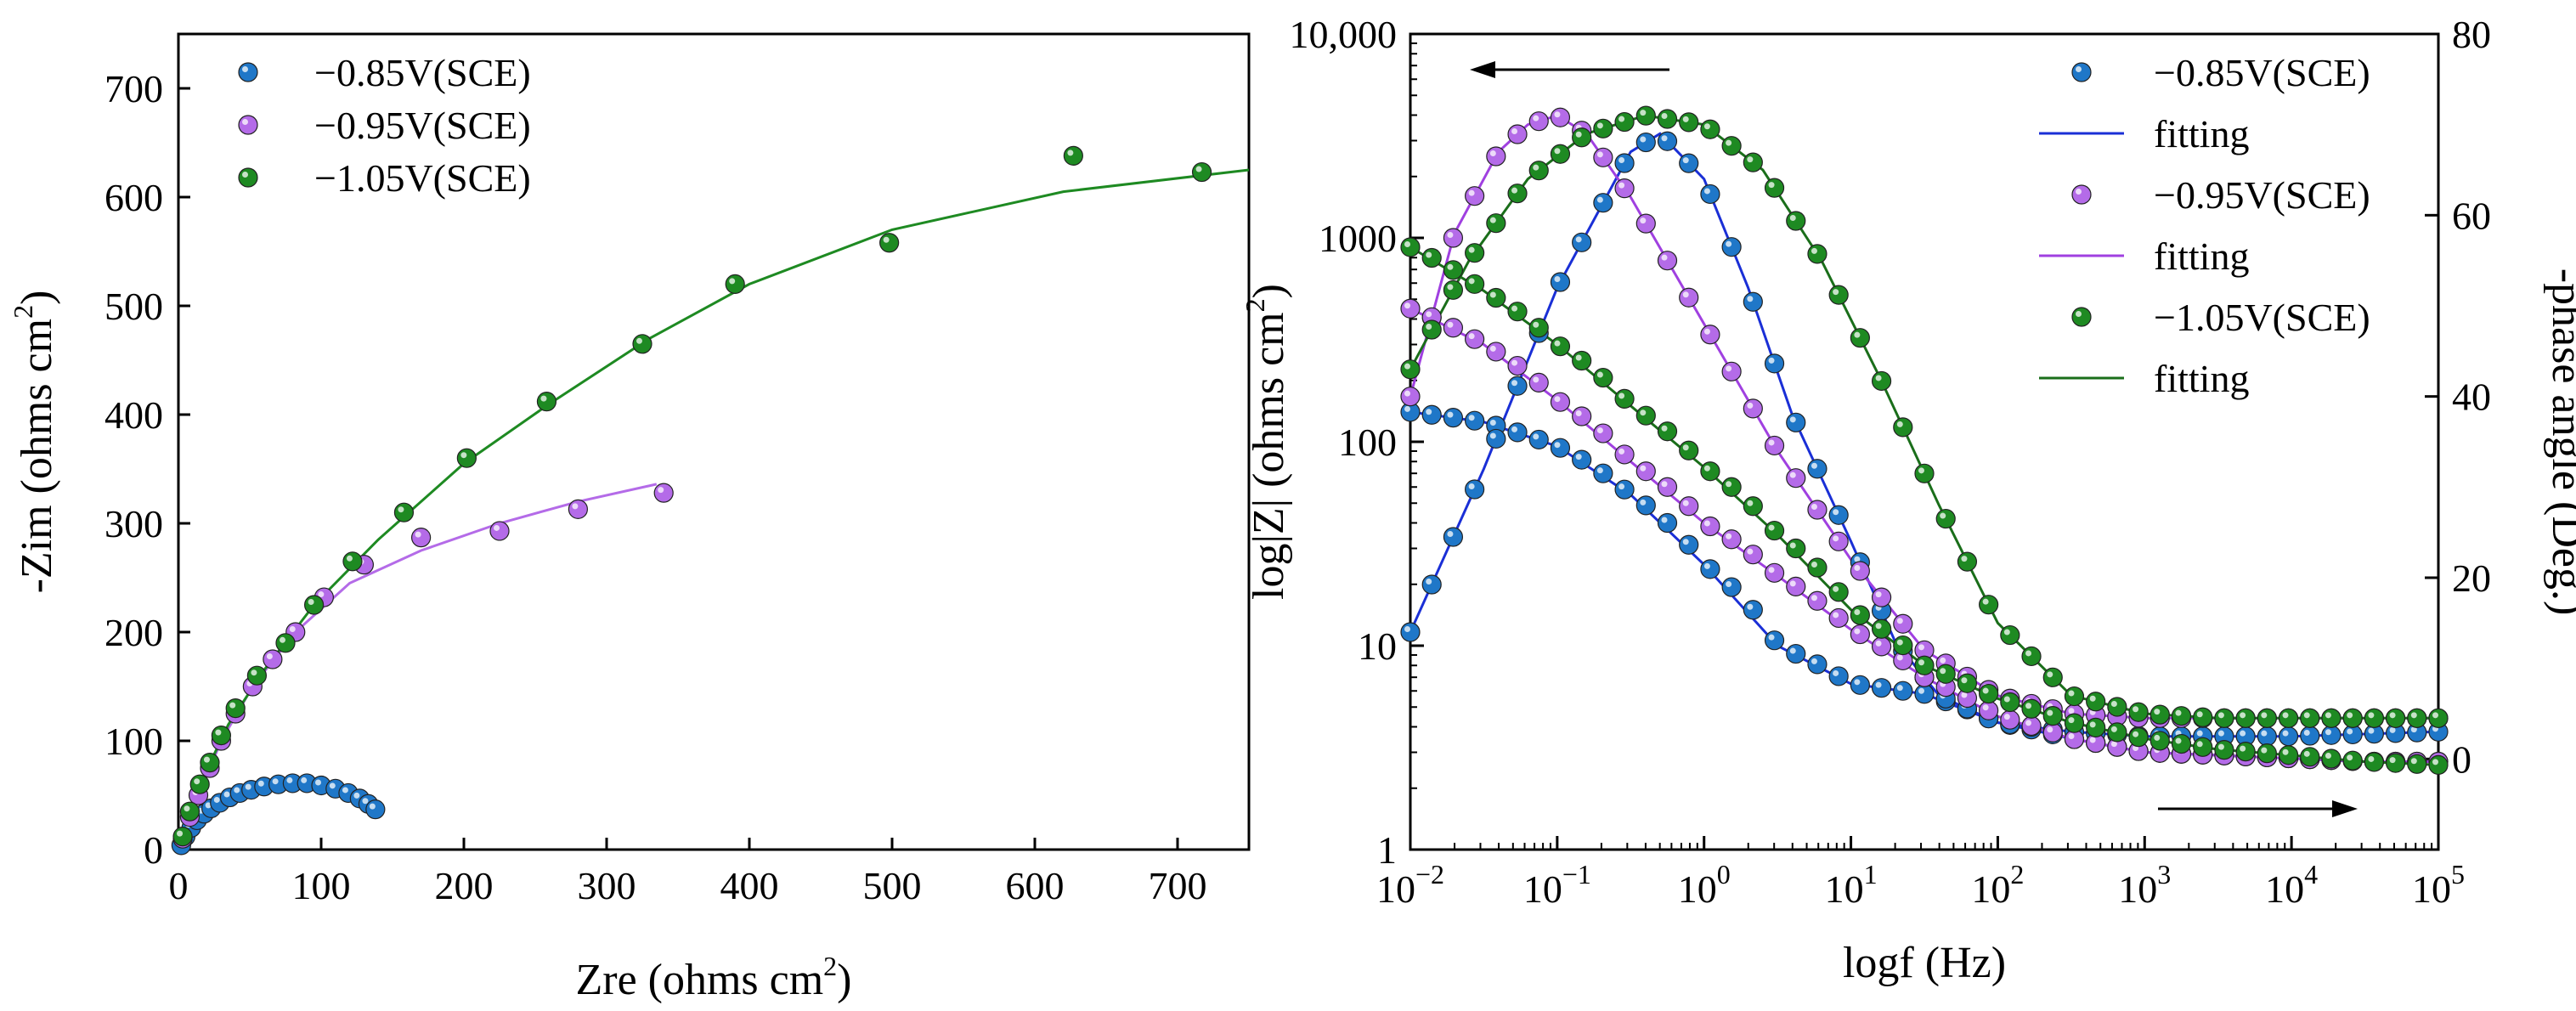  What do you see at coordinates (2079, 192) in the screenshot?
I see `bode-legend-marker-highlight` at bounding box center [2079, 192].